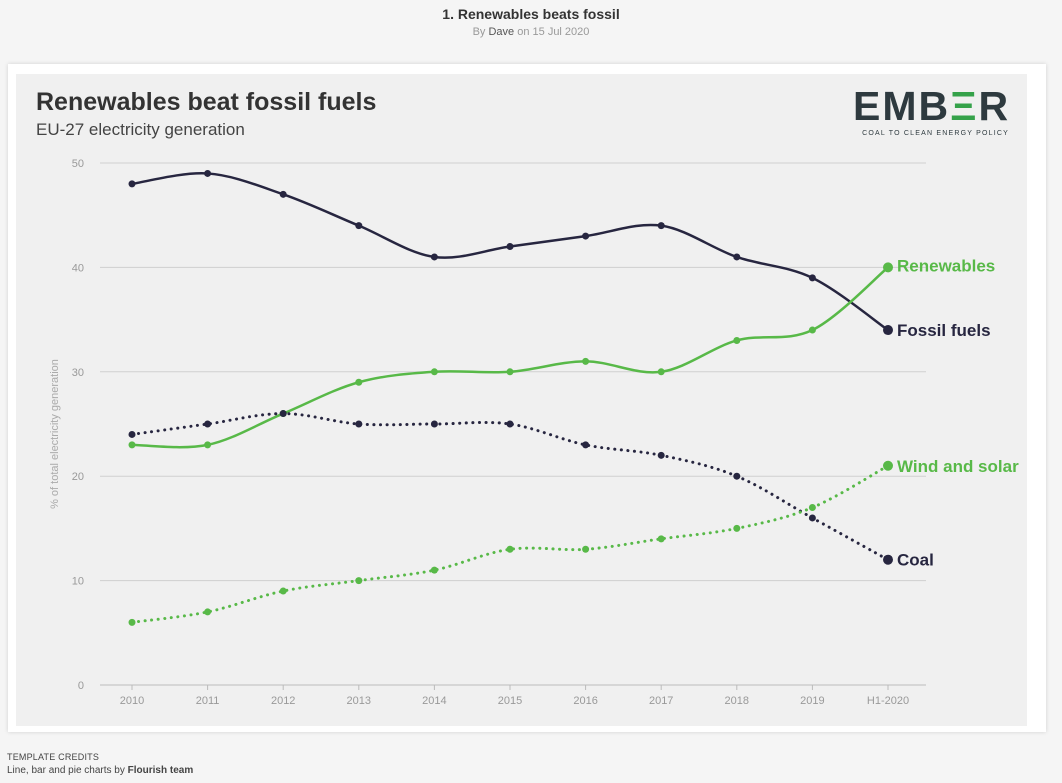 The width and height of the screenshot is (1062, 783). Describe the element at coordinates (359, 701) in the screenshot. I see `x-tick-label: 2013` at that location.